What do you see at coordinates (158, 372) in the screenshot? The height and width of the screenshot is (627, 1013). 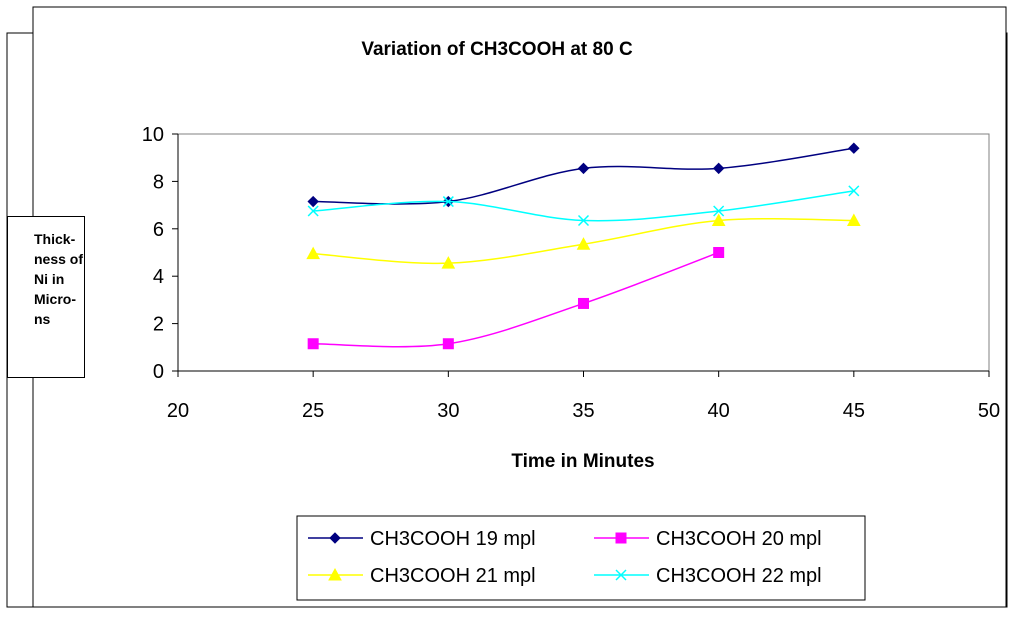 I see `y-tick-label: 0` at bounding box center [158, 372].